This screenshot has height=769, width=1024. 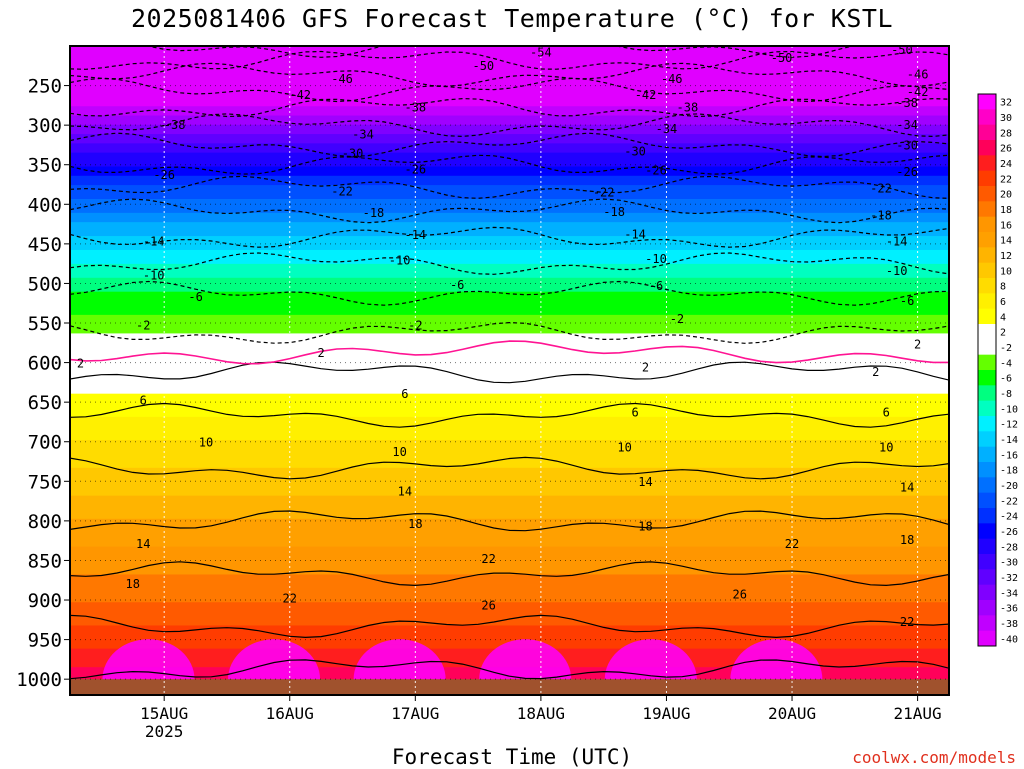 What do you see at coordinates (907, 172) in the screenshot?
I see `contour-label: -26` at bounding box center [907, 172].